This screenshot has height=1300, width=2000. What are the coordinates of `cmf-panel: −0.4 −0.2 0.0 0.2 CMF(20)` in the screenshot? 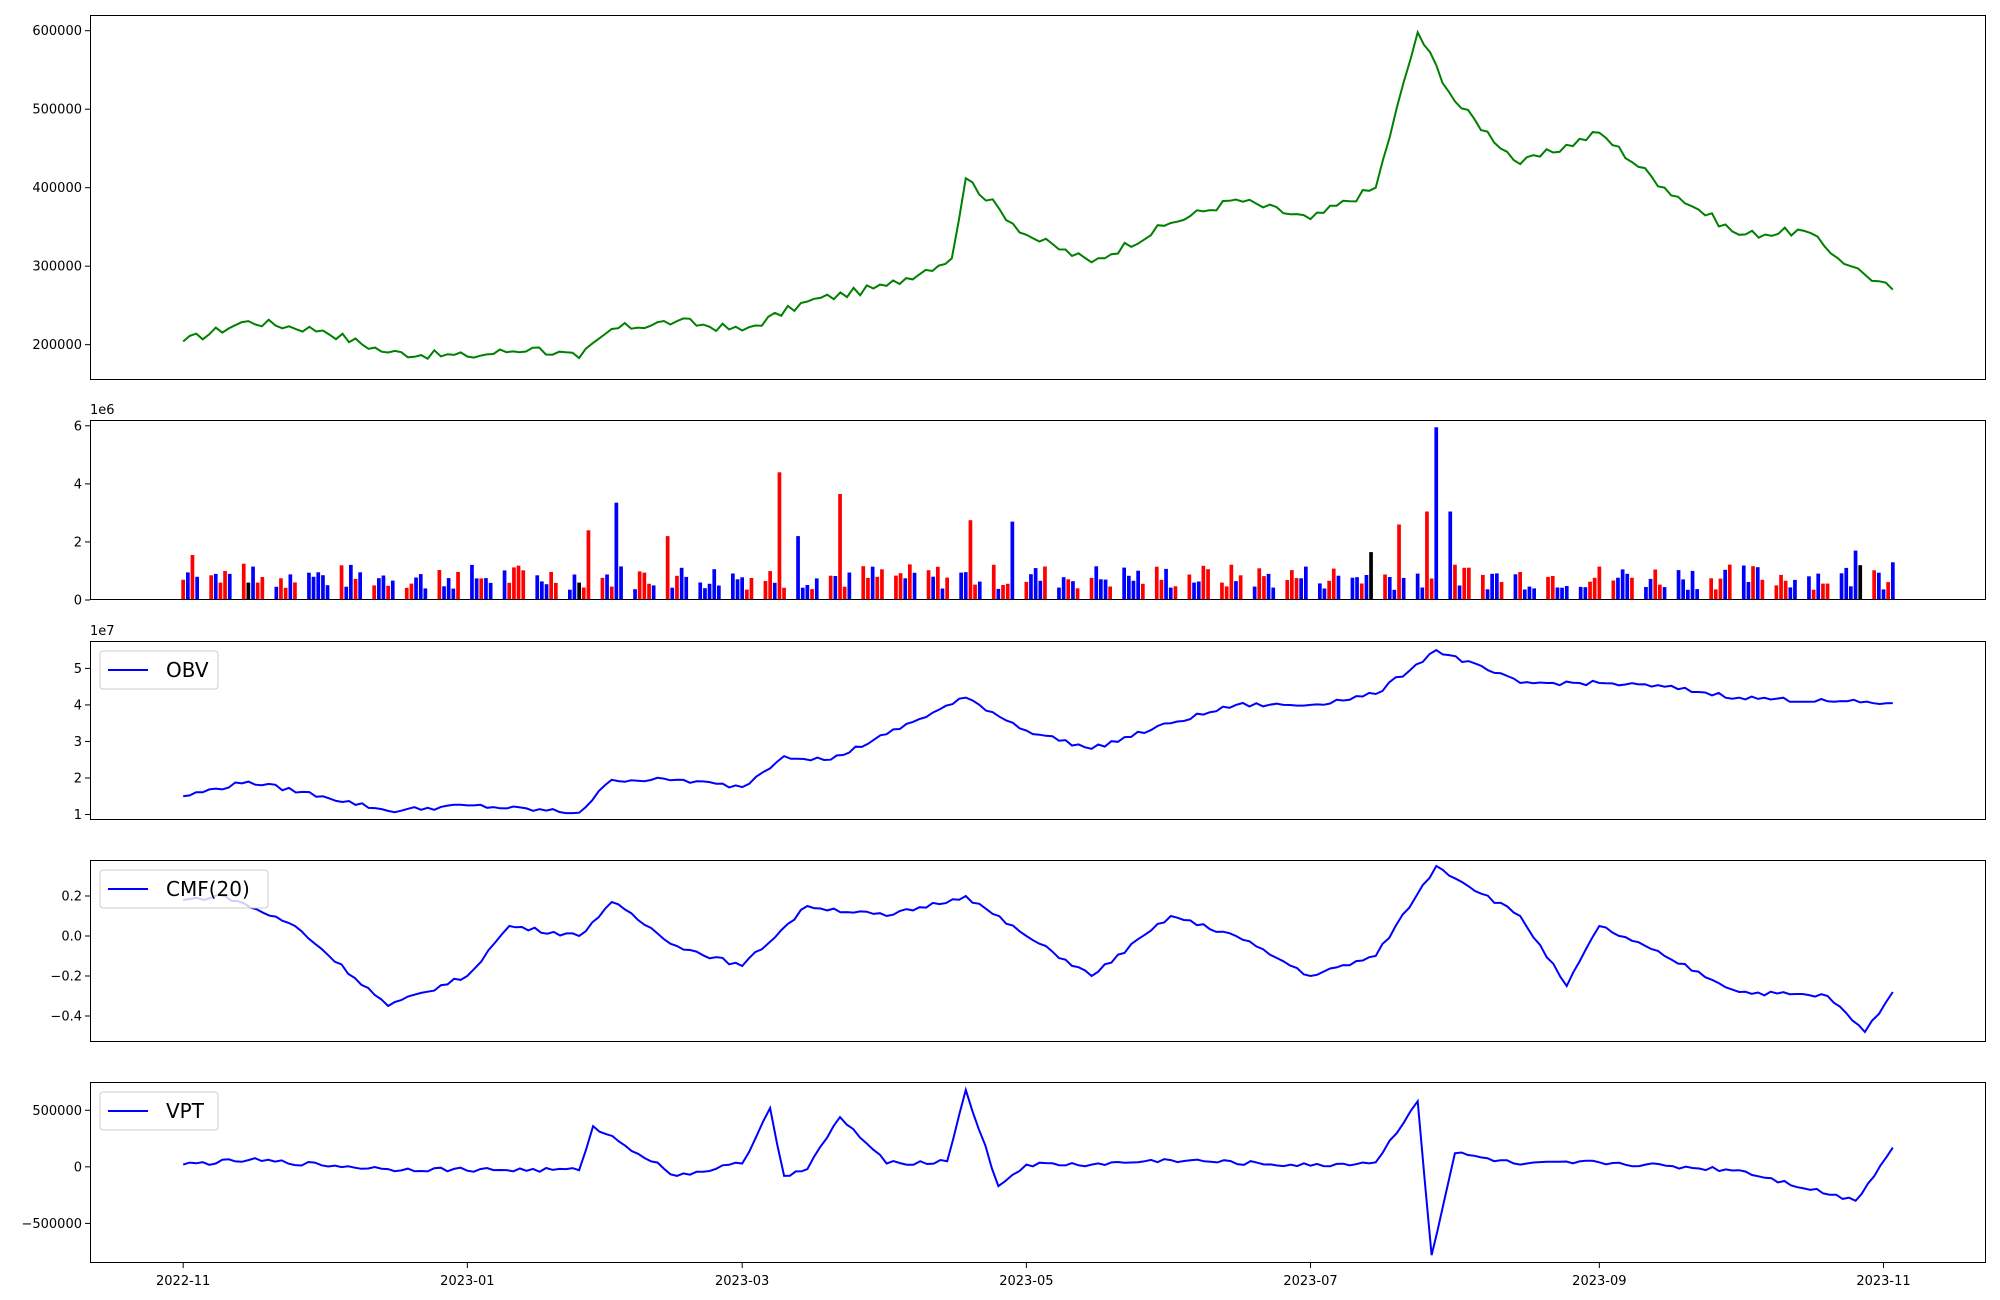 It's located at (1018, 951).